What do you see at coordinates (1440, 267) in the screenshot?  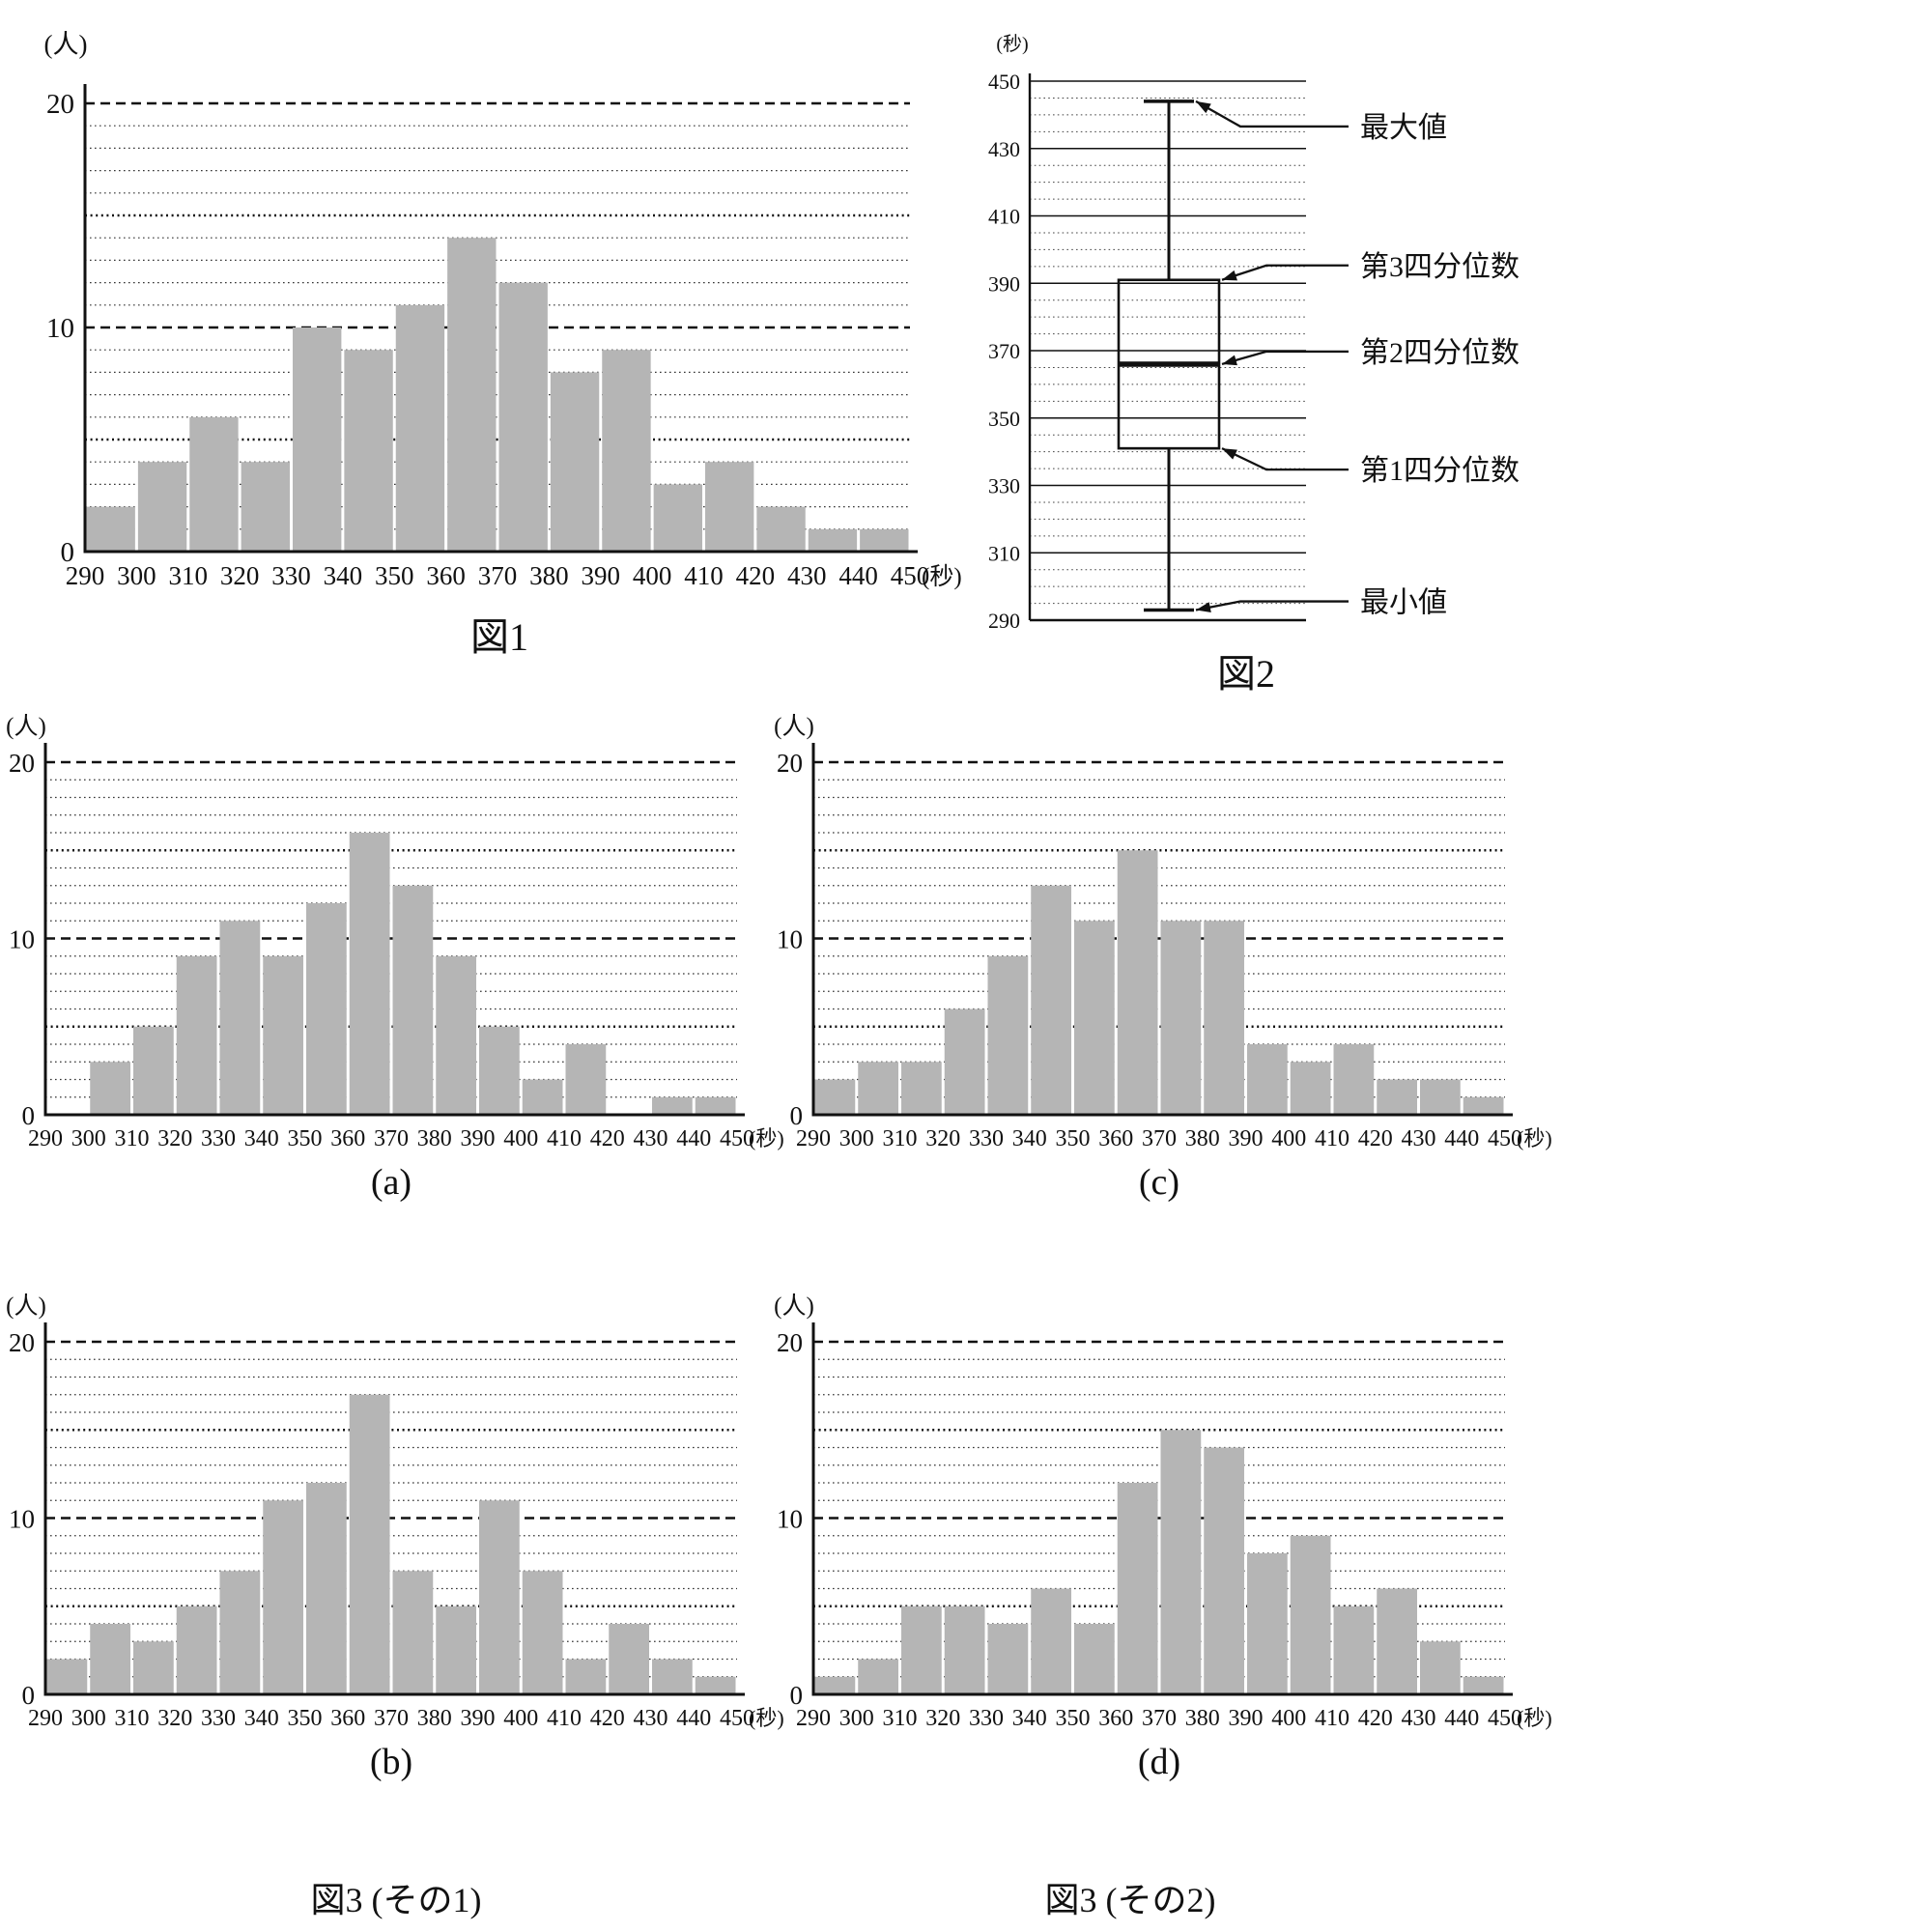 I see `svg-text: 第3四分位数` at bounding box center [1440, 267].